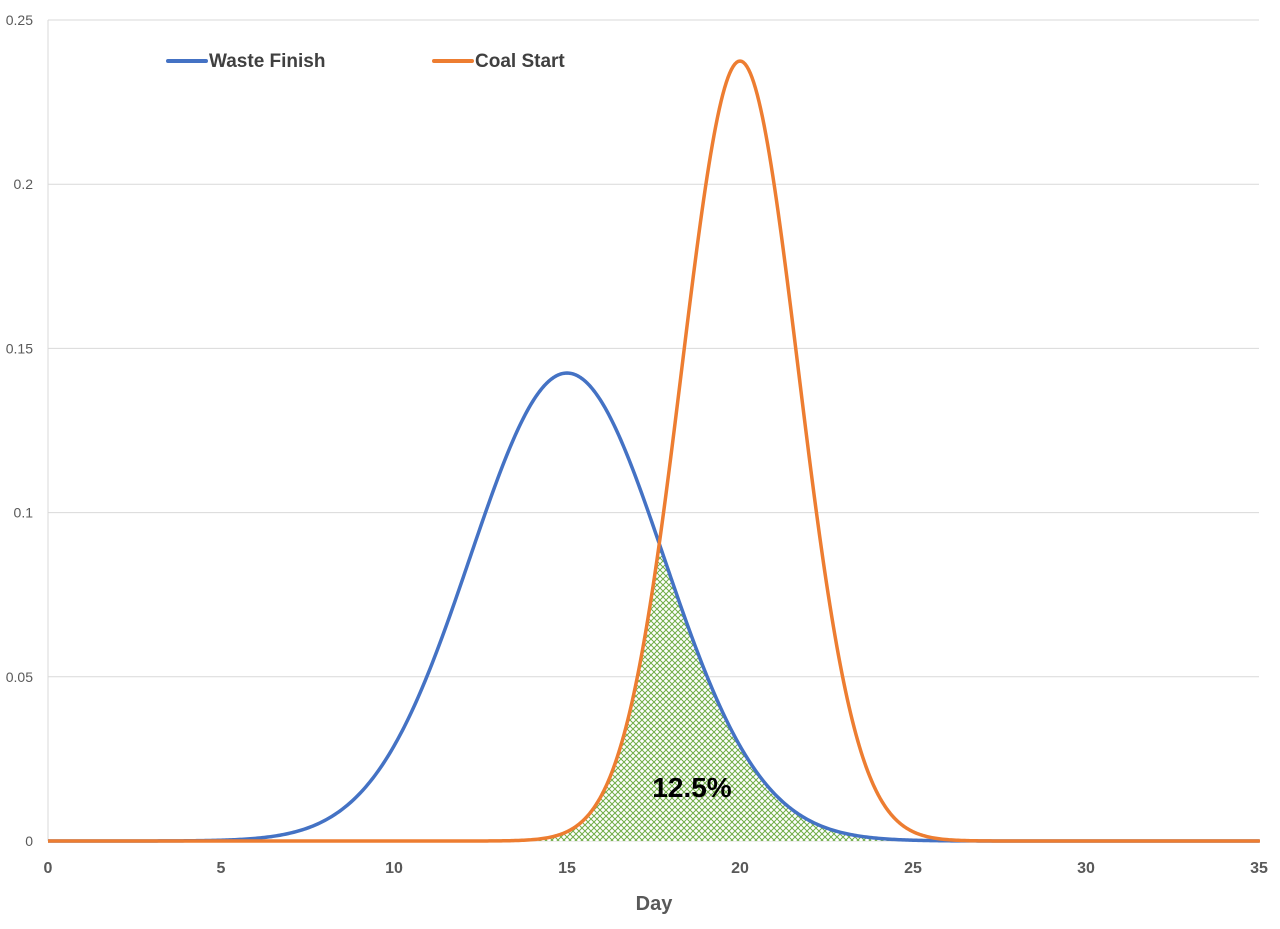 Image resolution: width=1280 pixels, height=929 pixels. I want to click on y-tick-label: 0.2, so click(24, 184).